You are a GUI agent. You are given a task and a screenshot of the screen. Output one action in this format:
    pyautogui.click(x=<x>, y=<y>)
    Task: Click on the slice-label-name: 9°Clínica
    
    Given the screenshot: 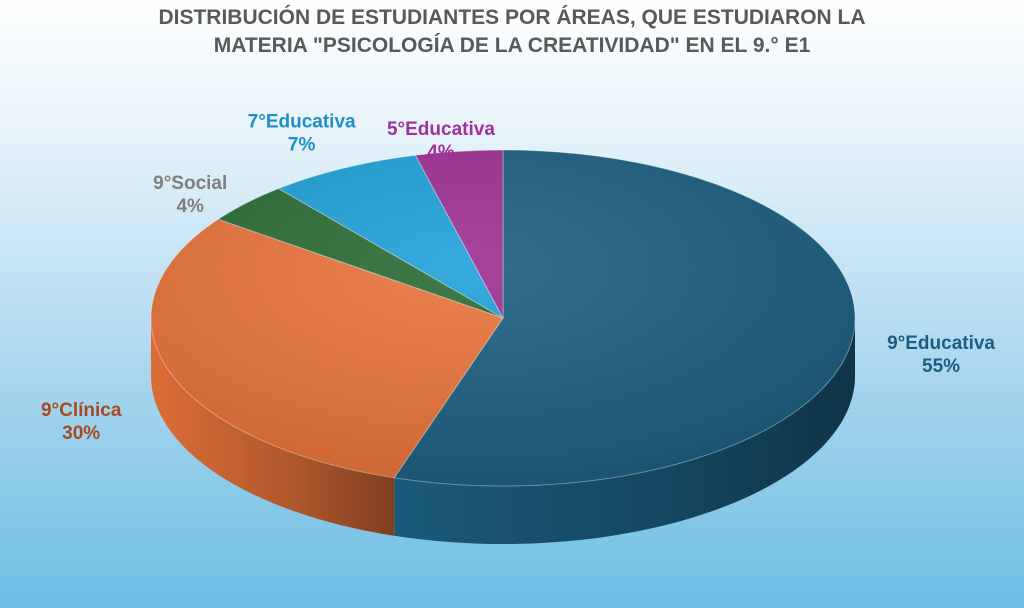 What is the action you would take?
    pyautogui.click(x=81, y=410)
    